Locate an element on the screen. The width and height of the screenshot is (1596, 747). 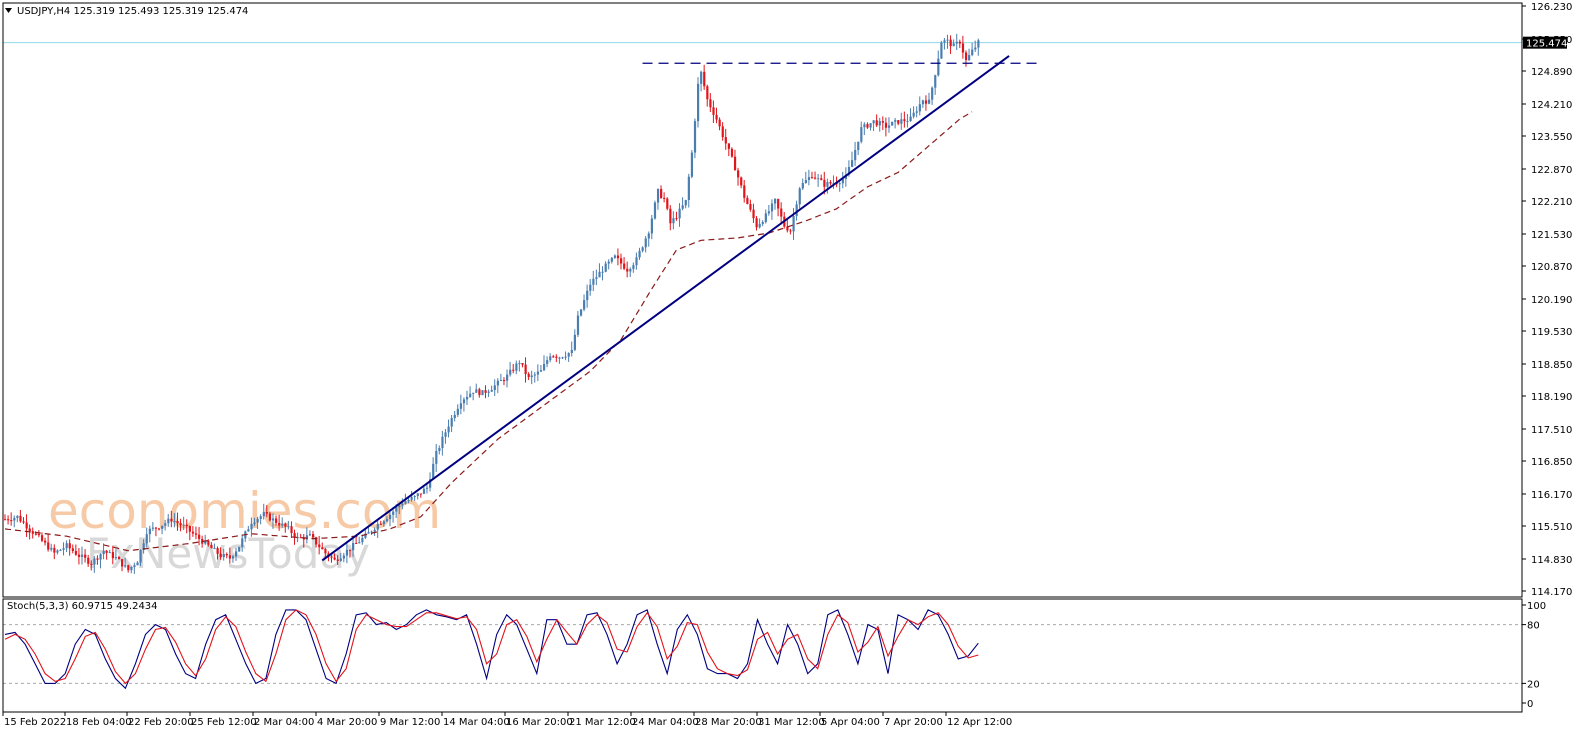
time-axis-label: 21 Mar 12:00 is located at coordinates (602, 722).